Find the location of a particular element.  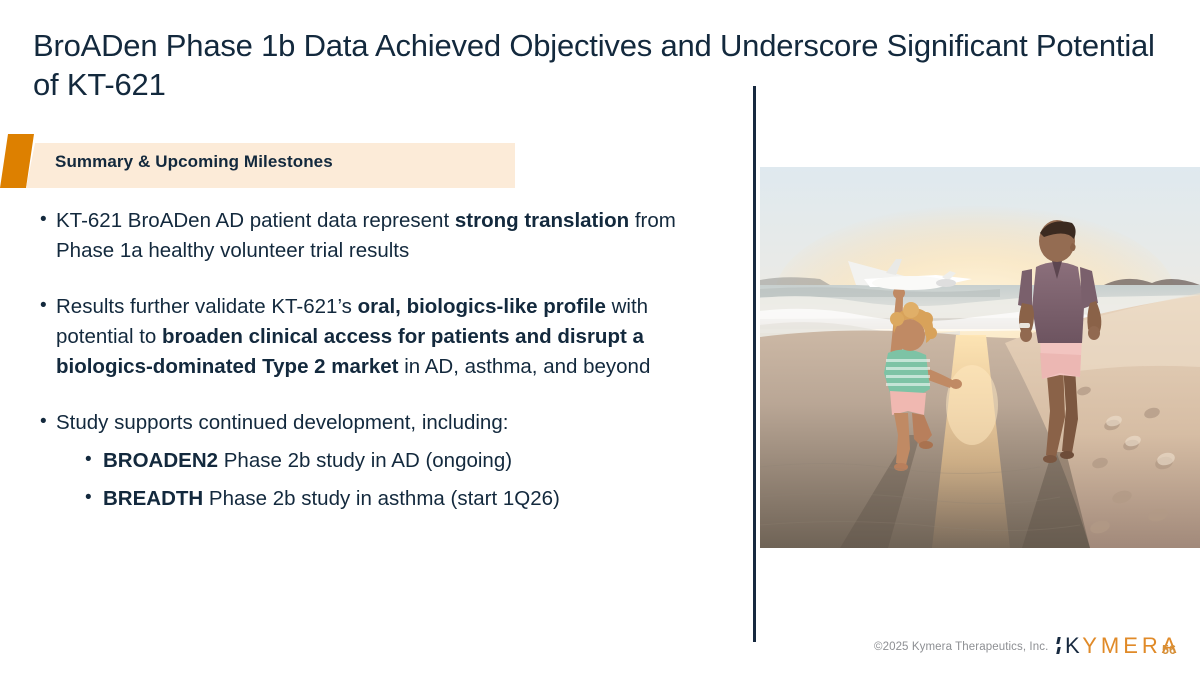

kymera-logo-k: K is located at coordinates (1074, 645).